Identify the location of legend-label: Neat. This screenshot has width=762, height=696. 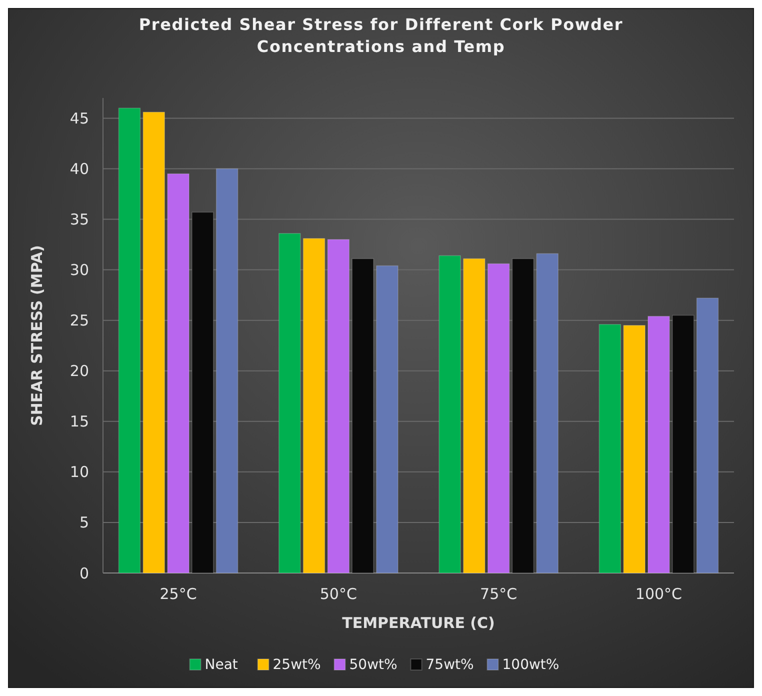
(221, 665).